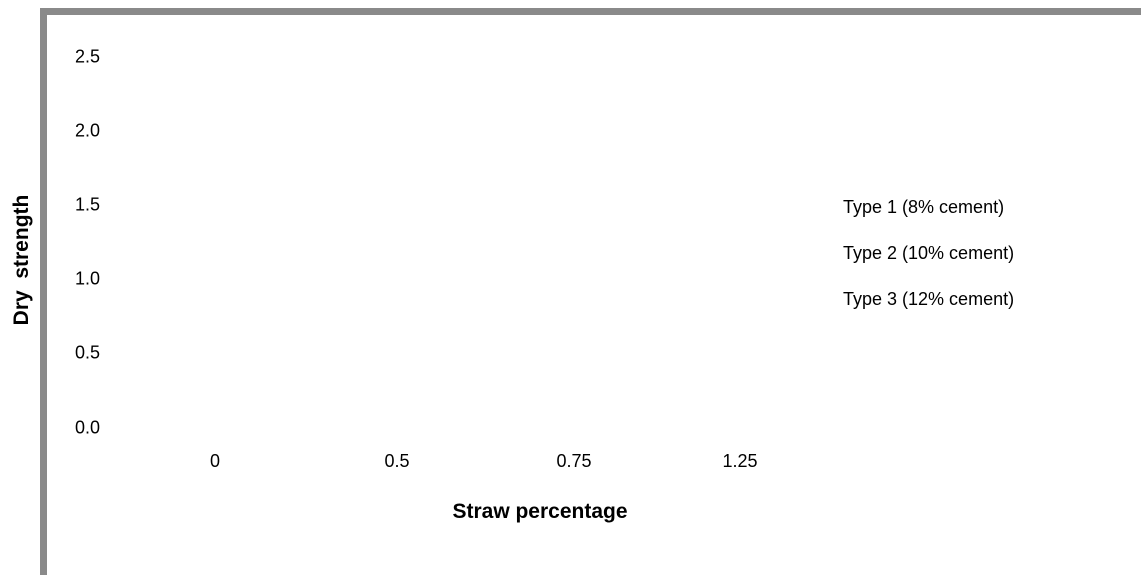  What do you see at coordinates (740, 461) in the screenshot?
I see `x-tick-label: 1.25` at bounding box center [740, 461].